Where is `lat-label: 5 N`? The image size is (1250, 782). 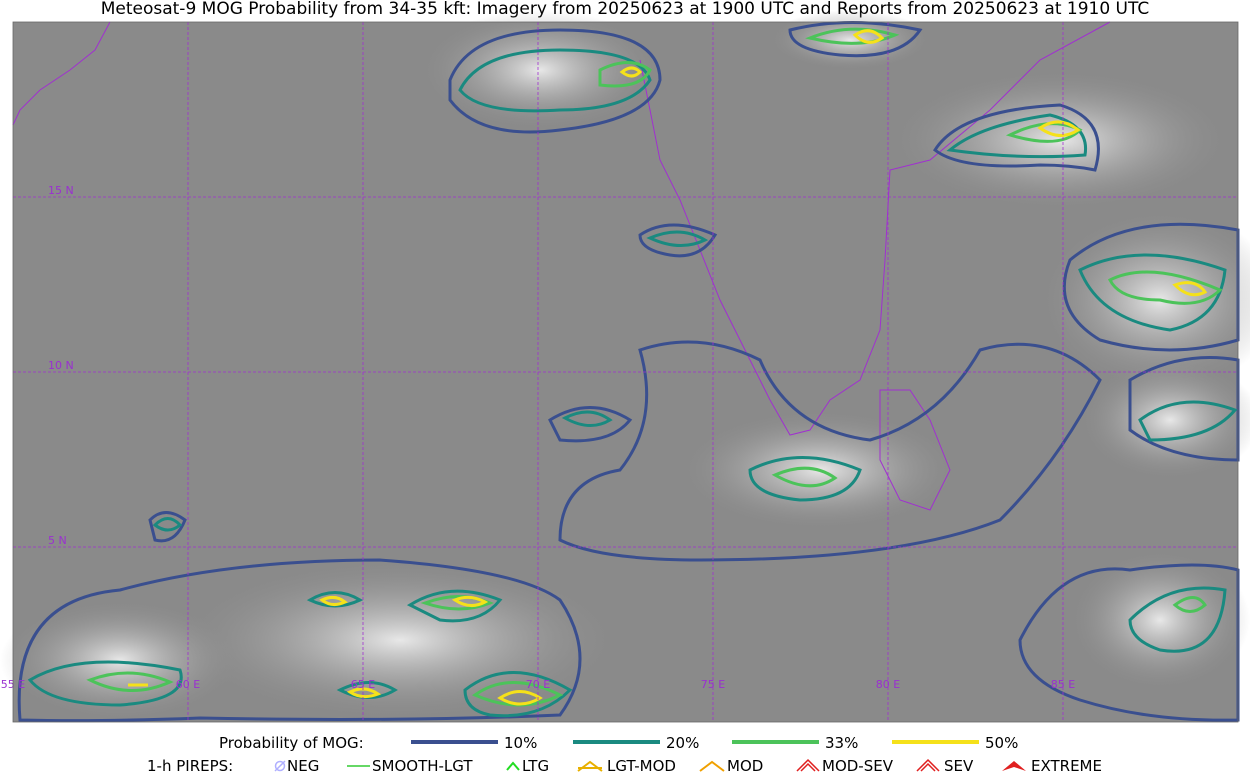
lat-label: 5 N is located at coordinates (57, 540).